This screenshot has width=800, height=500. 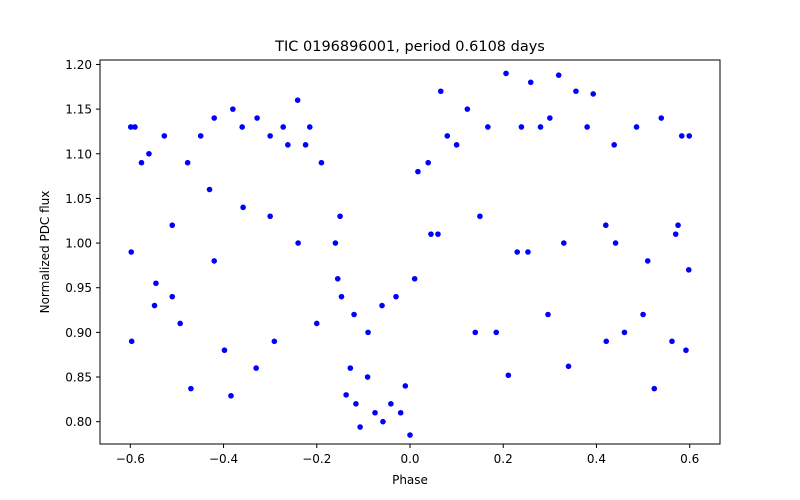 I want to click on y-axis-label: Normalized PDC flux, so click(x=45, y=252).